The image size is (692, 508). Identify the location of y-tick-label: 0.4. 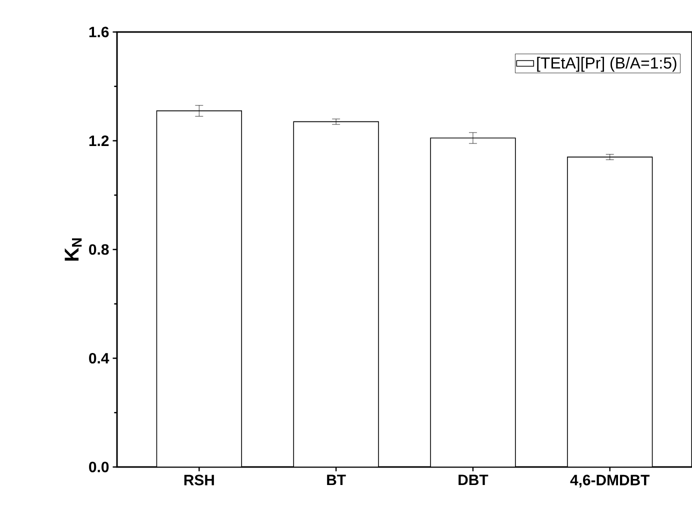
(99, 358).